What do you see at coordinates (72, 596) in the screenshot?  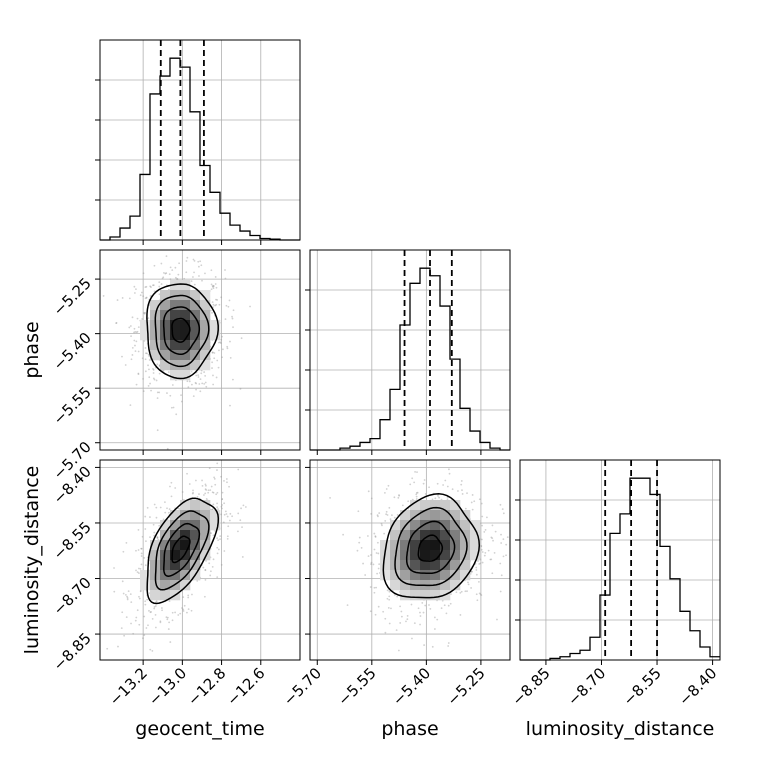 I see `y-tick-label: −8.70` at bounding box center [72, 596].